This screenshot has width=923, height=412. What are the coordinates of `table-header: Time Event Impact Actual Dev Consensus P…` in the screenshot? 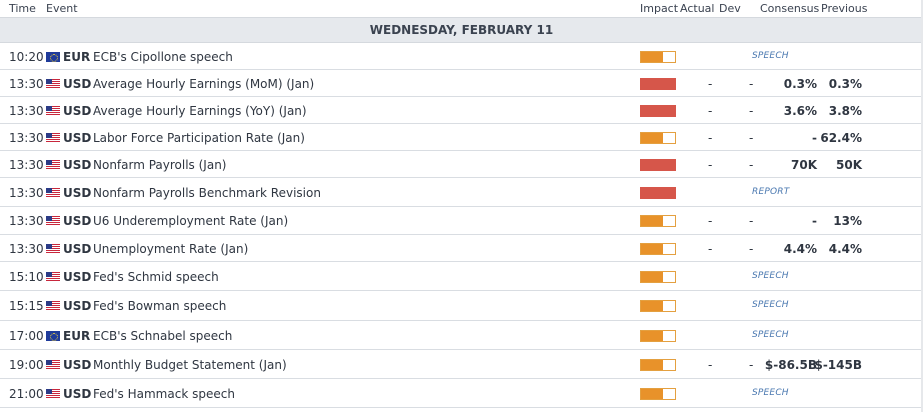 It's located at (461, 8).